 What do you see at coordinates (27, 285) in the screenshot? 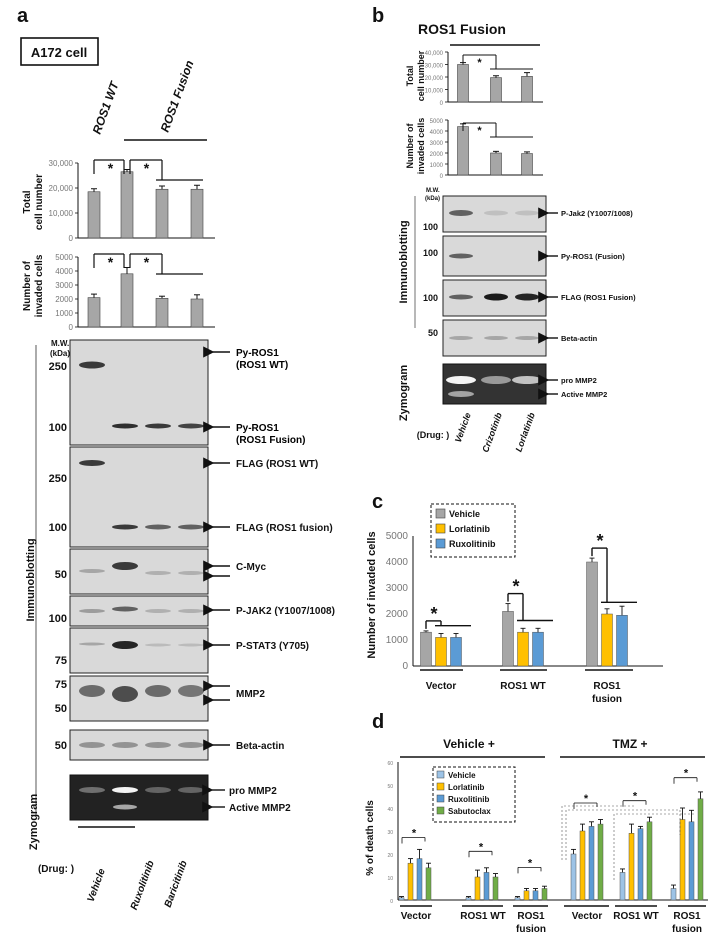
I see `y-axis-label: Number of` at bounding box center [27, 285].